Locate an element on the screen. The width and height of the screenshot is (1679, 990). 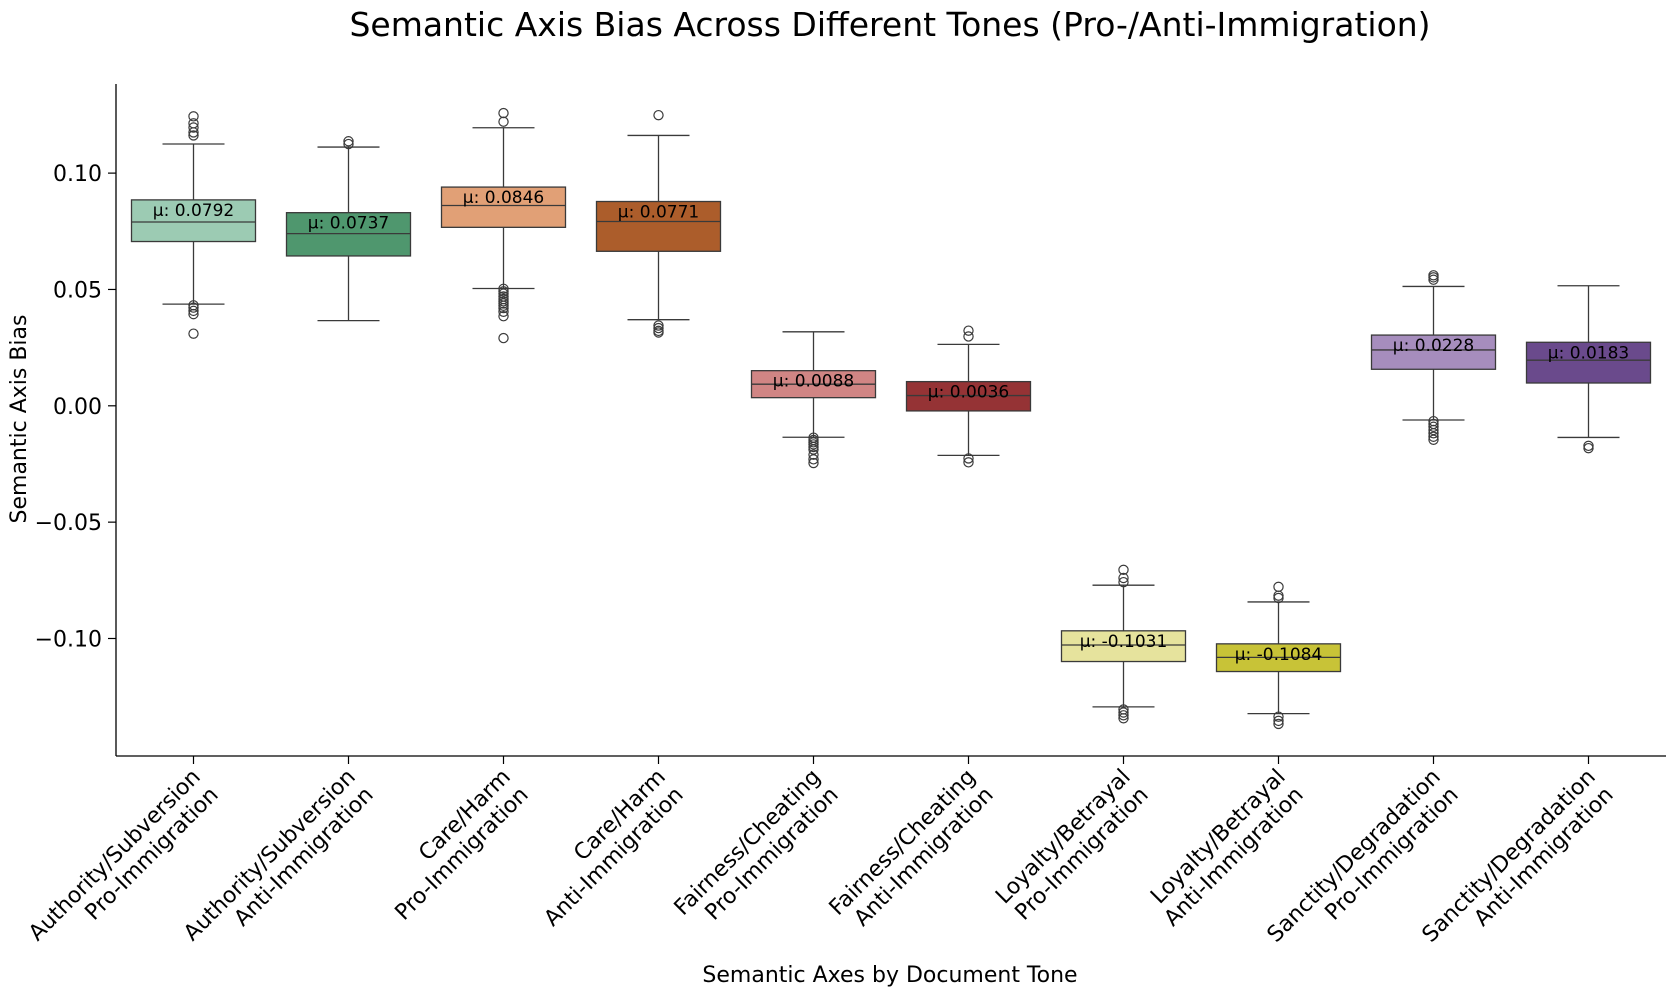
x-category-label: Care/HarmPro-Immigration is located at coordinates (453, 845).